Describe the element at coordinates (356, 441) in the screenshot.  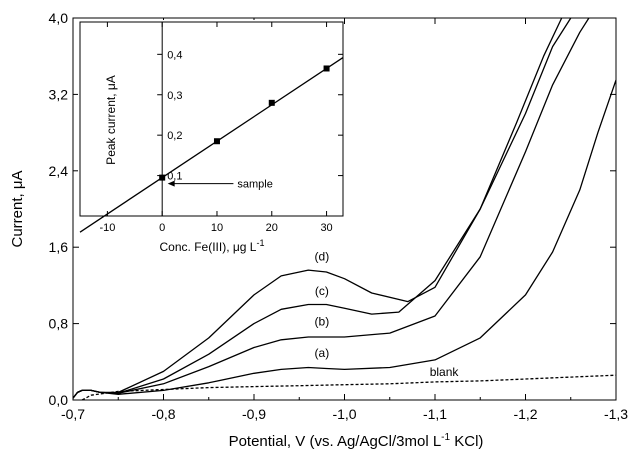
I see `main-x-axis-title: Potential, V (vs. Ag/AgCl/3mol L-1 KCl)` at that location.